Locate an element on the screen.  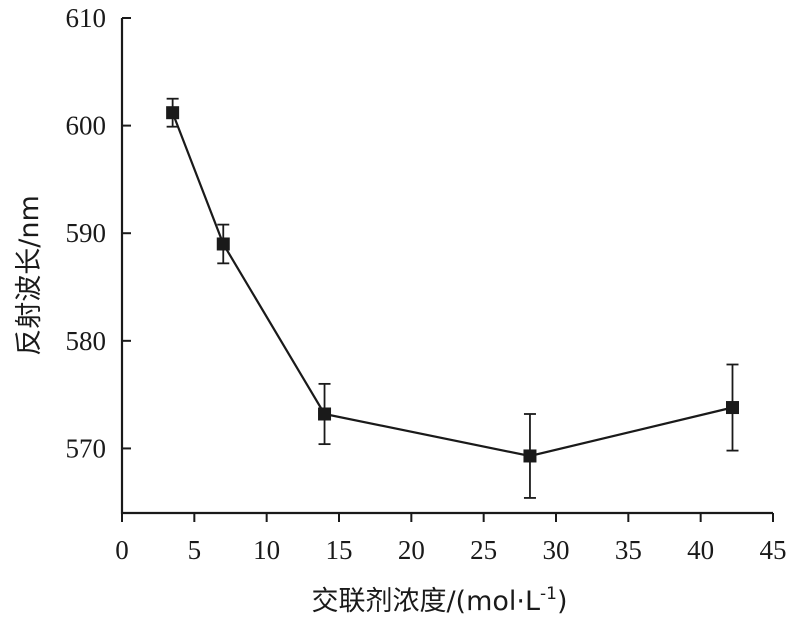
y-tick-label: 590 is located at coordinates (86, 233).